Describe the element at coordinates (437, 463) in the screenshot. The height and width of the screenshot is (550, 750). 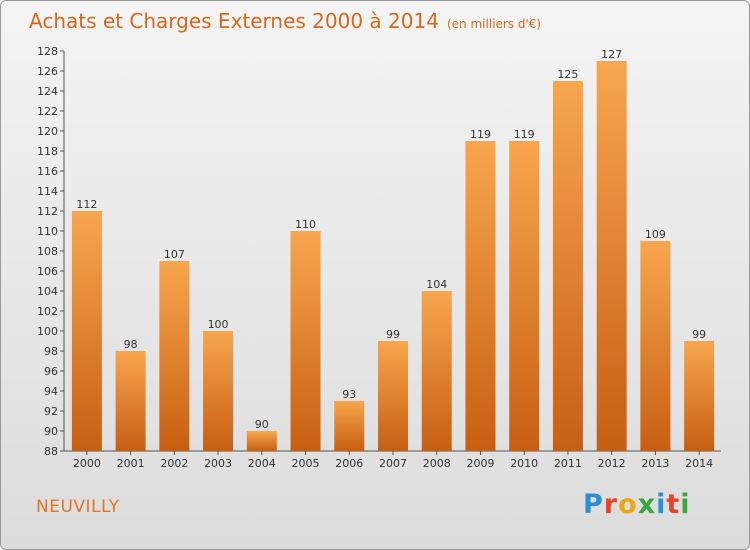
I see `x-tick-label: 2008` at that location.